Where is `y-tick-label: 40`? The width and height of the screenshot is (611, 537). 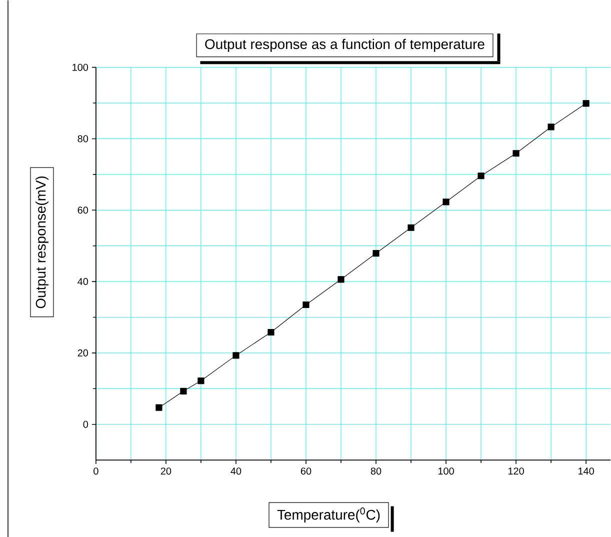
y-tick-label: 40 is located at coordinates (83, 281).